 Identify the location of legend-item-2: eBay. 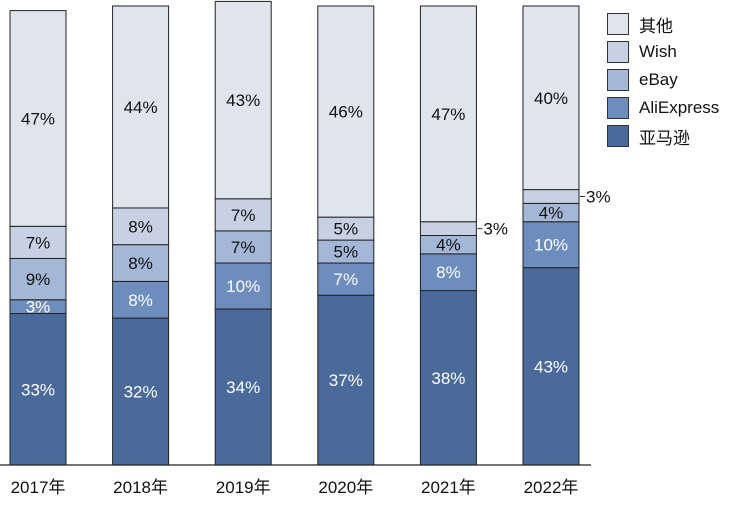
(663, 80).